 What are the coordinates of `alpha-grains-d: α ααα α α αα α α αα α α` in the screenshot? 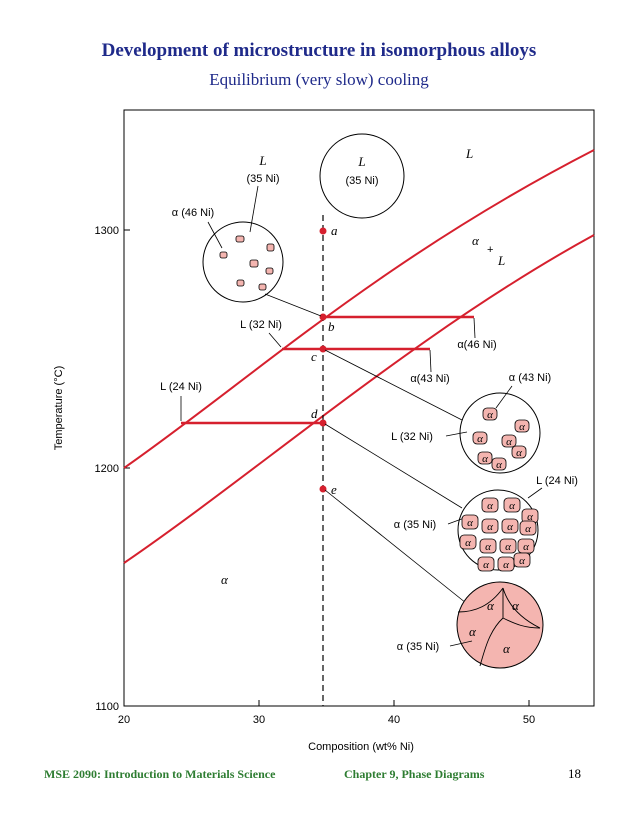 It's located at (499, 534).